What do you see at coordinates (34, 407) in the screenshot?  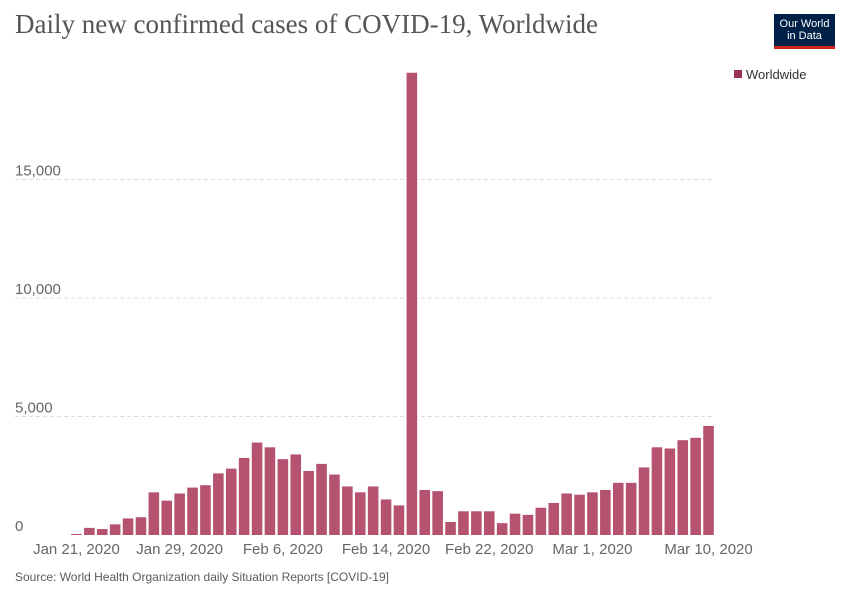 I see `y-tick-label: 5,000` at bounding box center [34, 407].